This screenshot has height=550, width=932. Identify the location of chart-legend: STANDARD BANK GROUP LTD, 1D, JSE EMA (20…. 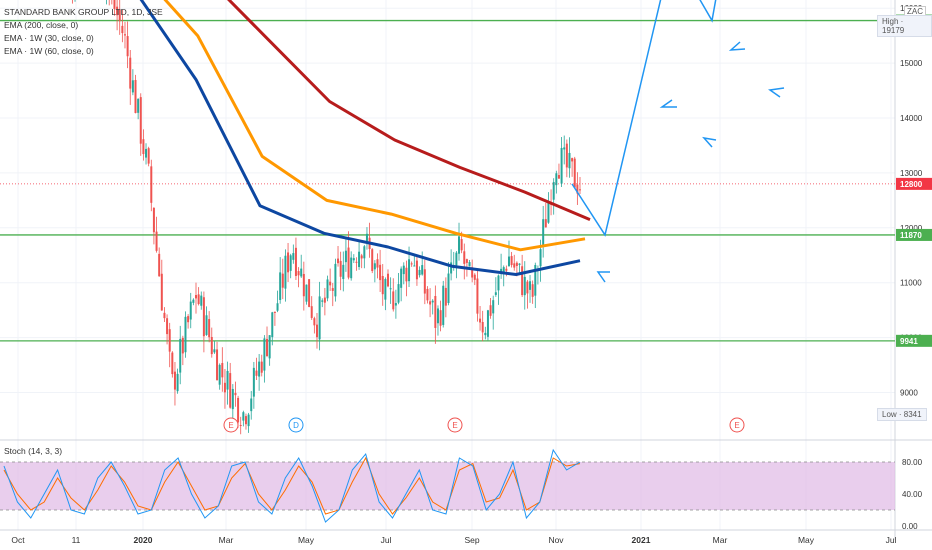
(83, 32).